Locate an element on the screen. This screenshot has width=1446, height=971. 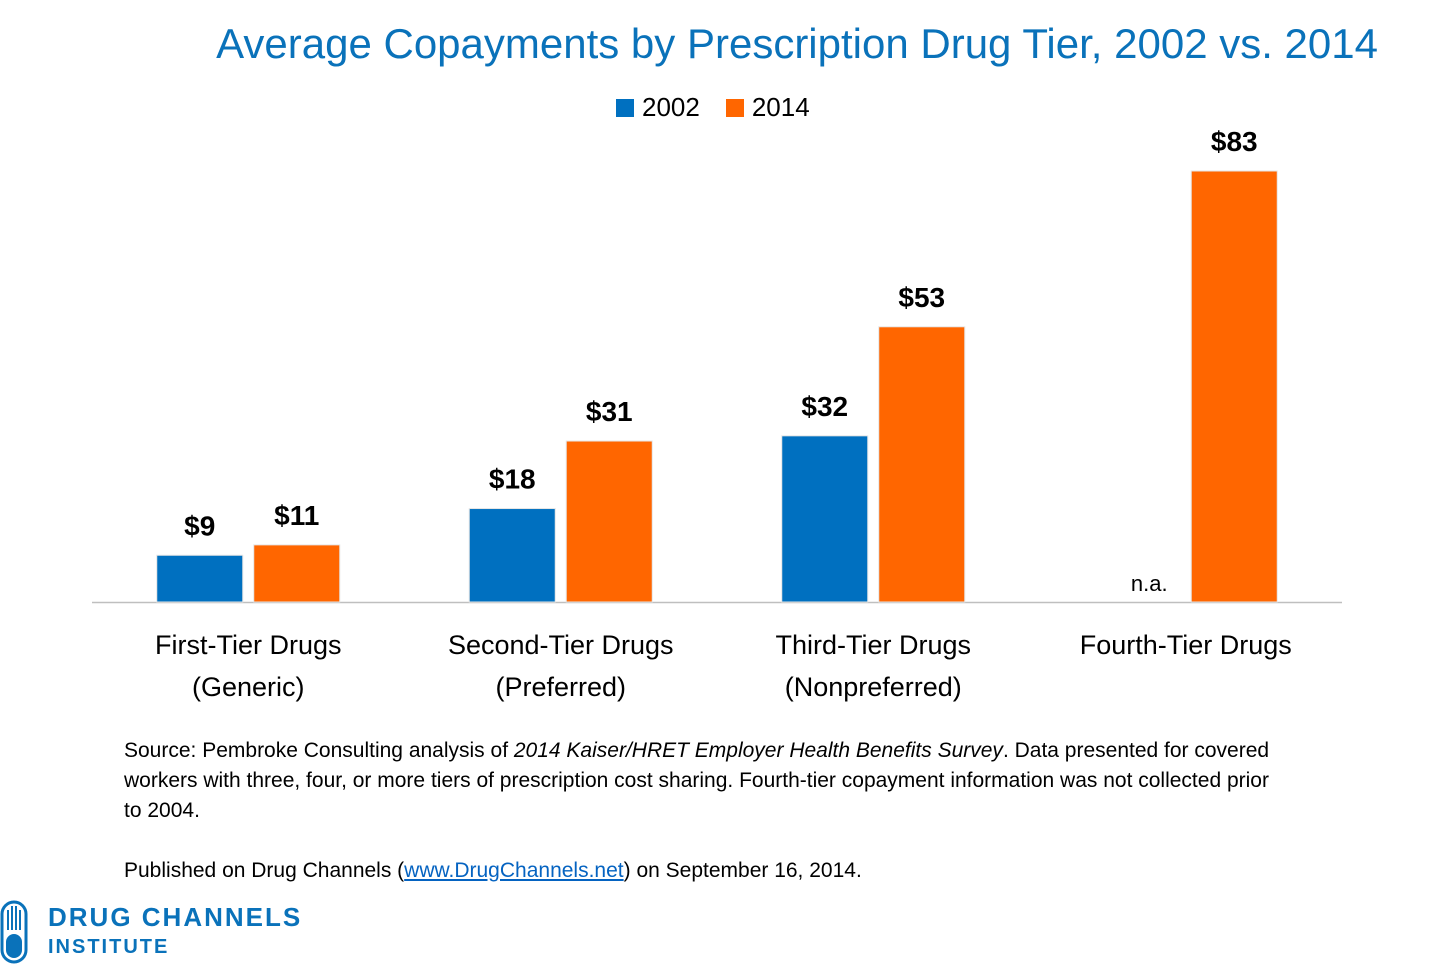
logo-line2: INSTITUTE is located at coordinates (109, 947).